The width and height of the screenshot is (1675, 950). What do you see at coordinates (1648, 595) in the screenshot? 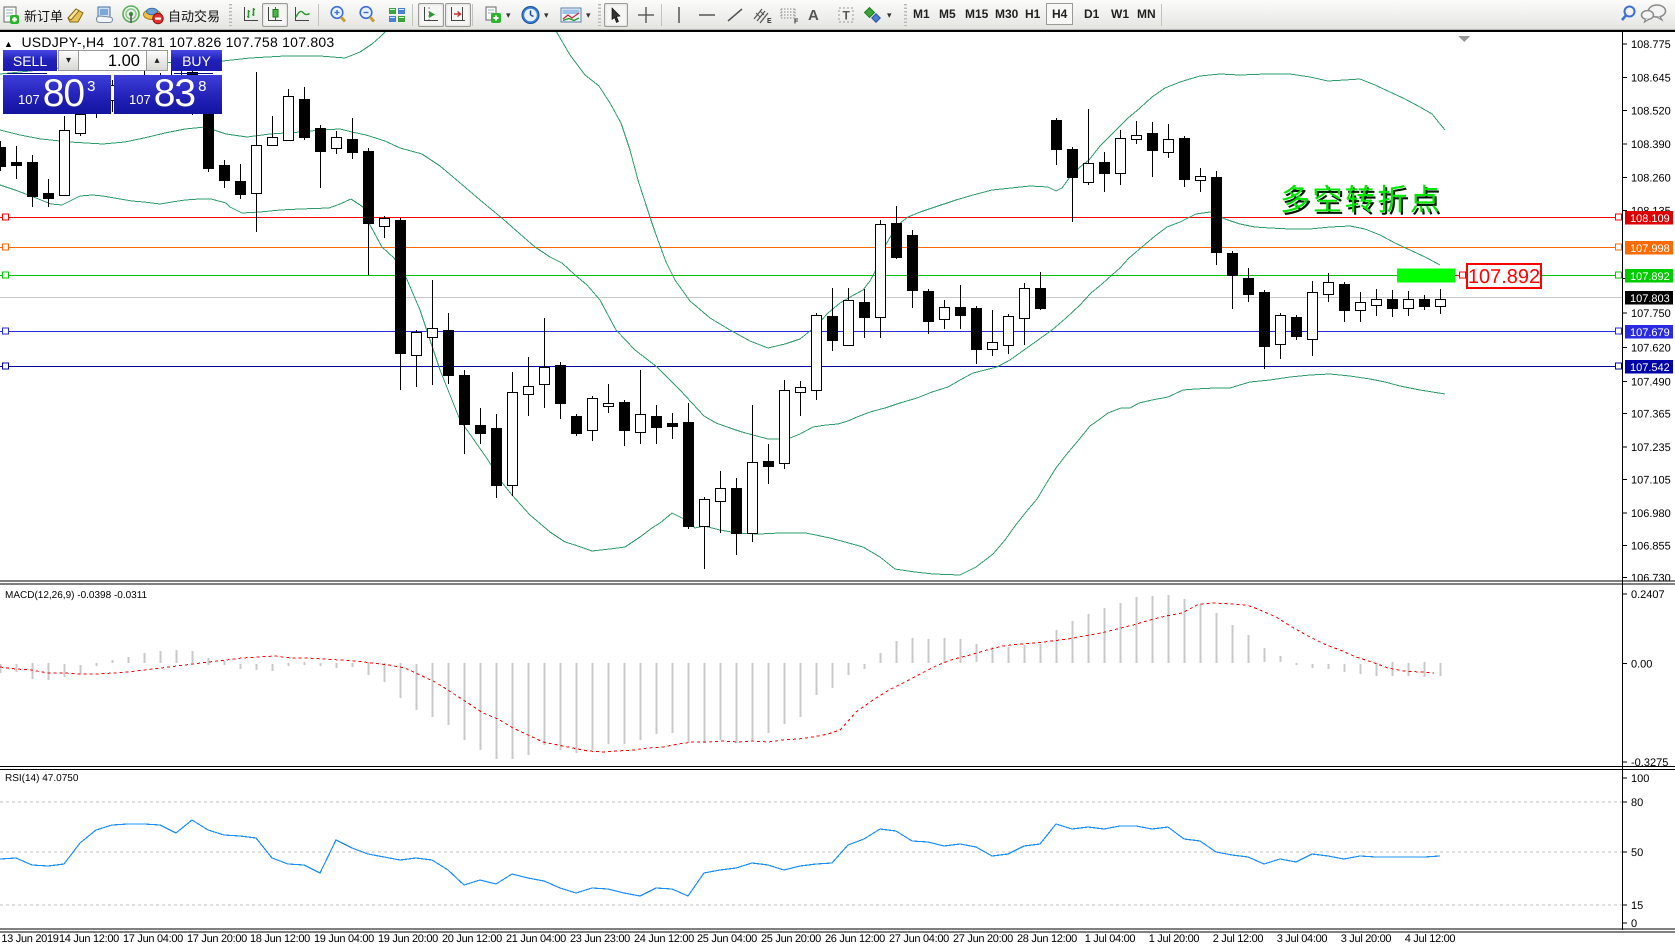
I see `svg-text: 0.2407` at bounding box center [1648, 595].